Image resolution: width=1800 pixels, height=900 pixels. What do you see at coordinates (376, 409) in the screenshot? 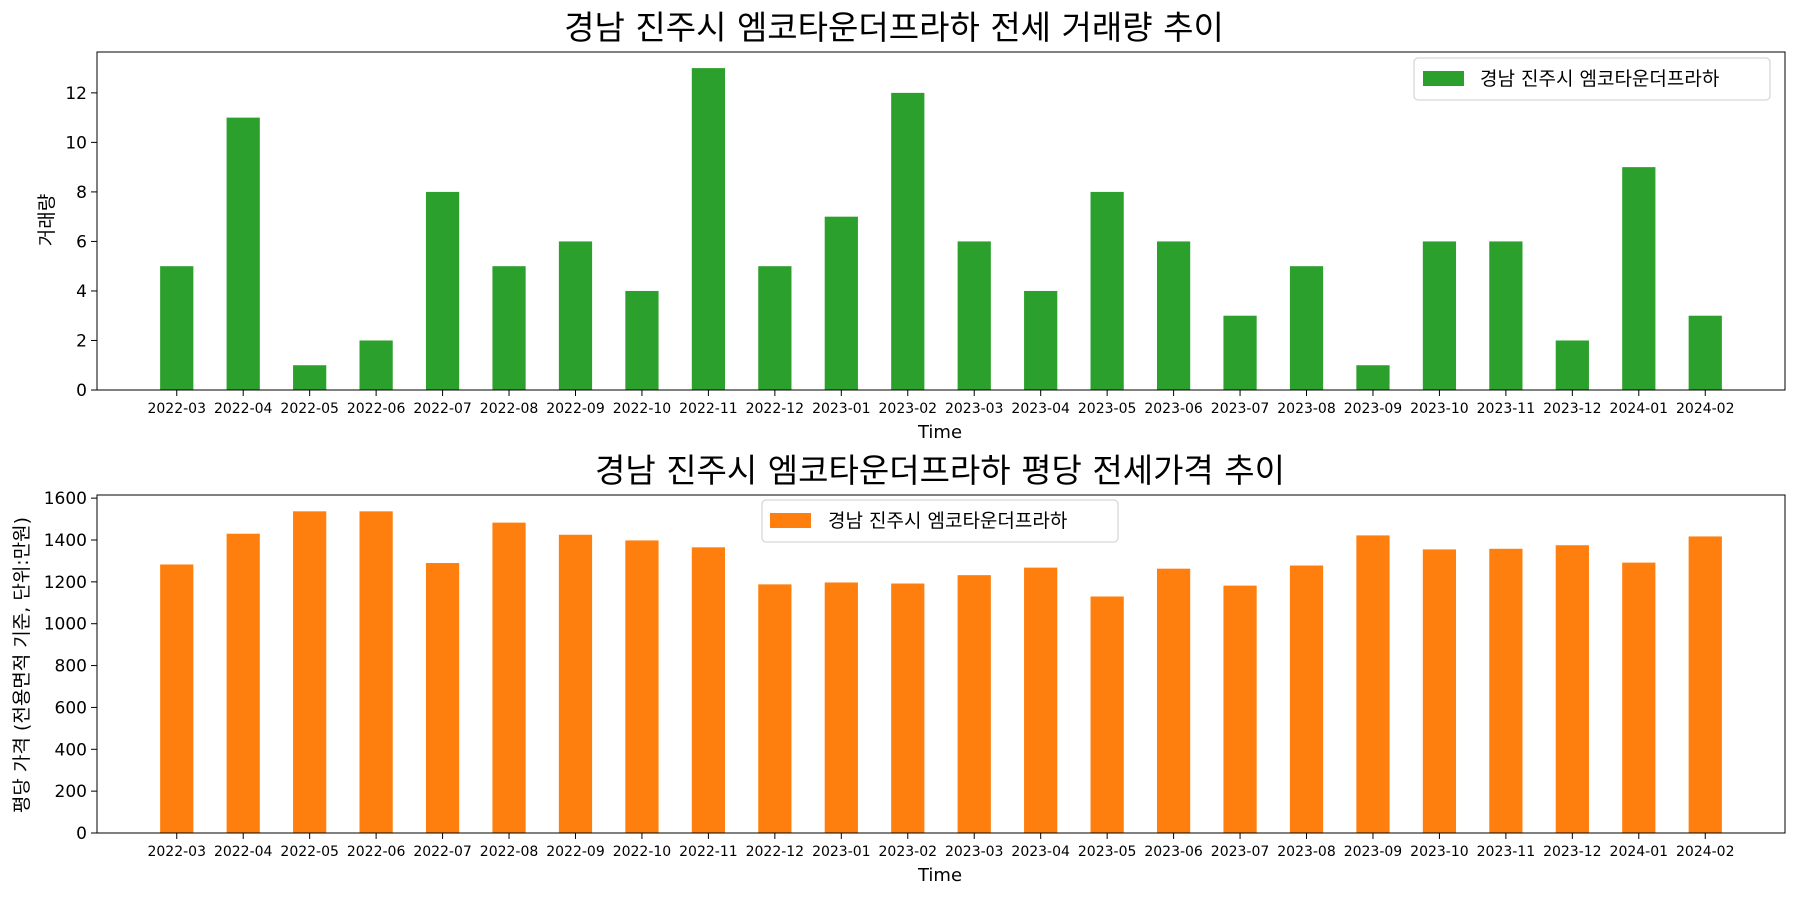
I see `x-tick-label: 2022-06` at bounding box center [376, 409].